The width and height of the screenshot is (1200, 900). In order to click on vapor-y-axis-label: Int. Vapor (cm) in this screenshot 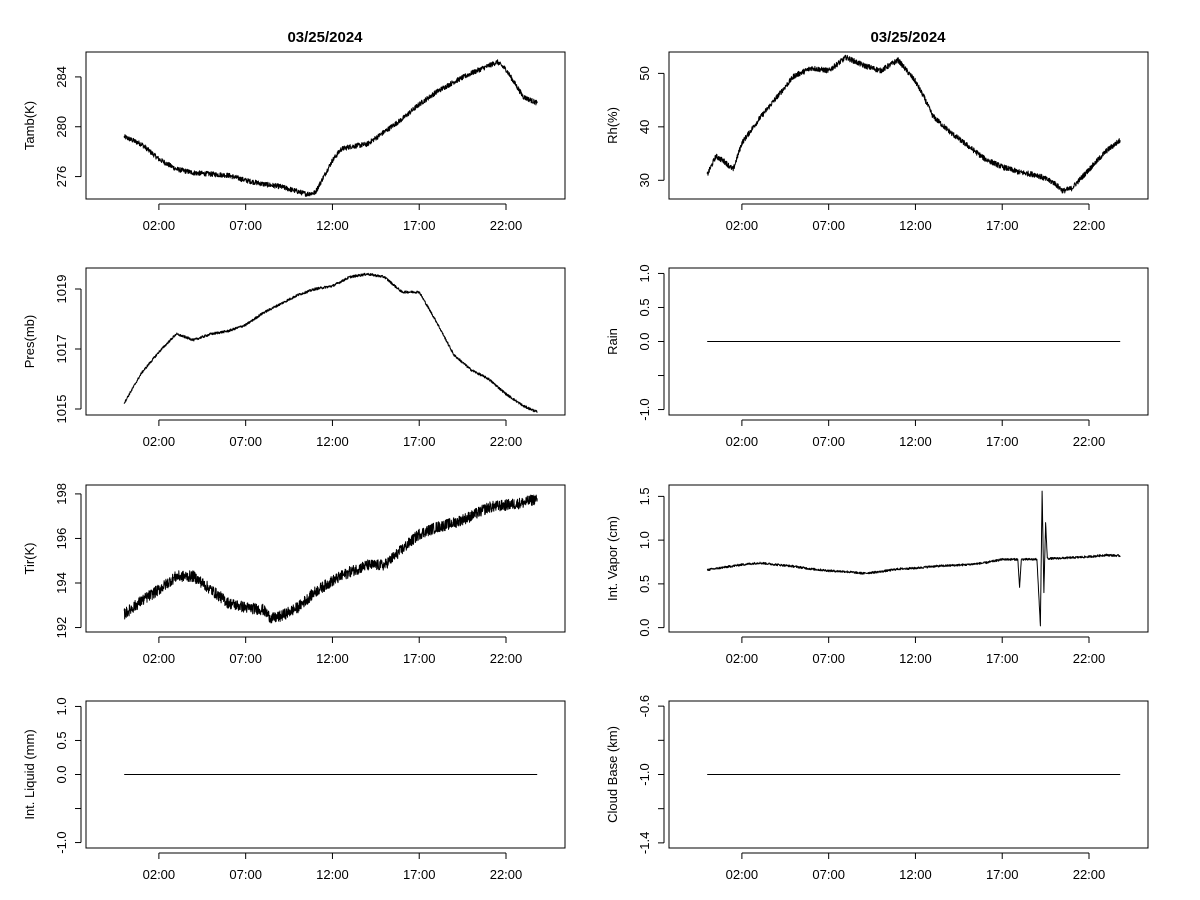, I will do `click(612, 558)`.